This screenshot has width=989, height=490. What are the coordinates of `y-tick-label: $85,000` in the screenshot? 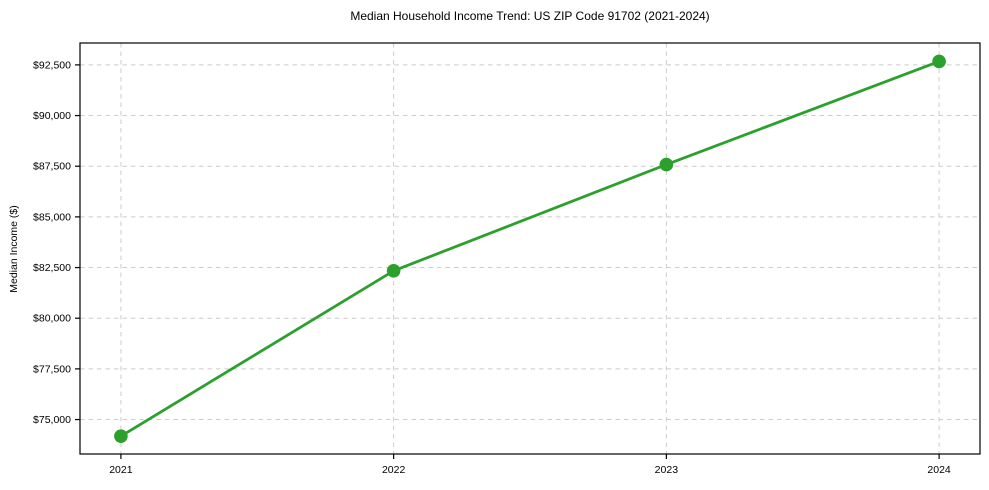 It's located at (52, 217).